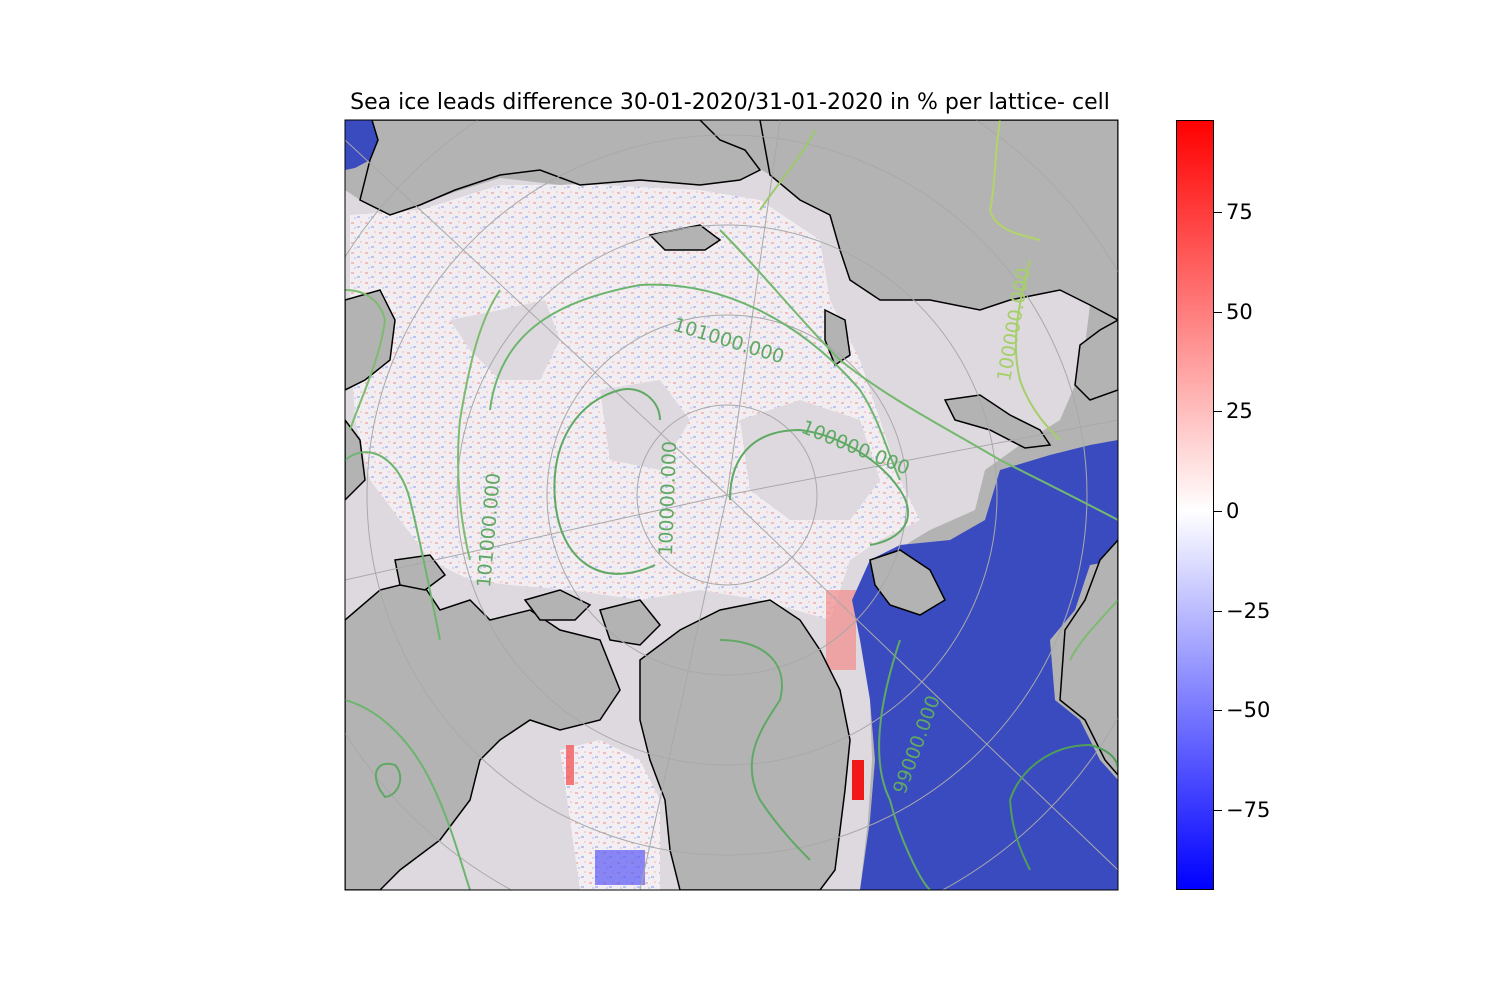 This screenshot has height=1000, width=1500. What do you see at coordinates (985, 665) in the screenshot?
I see `open-ocean-barents` at bounding box center [985, 665].